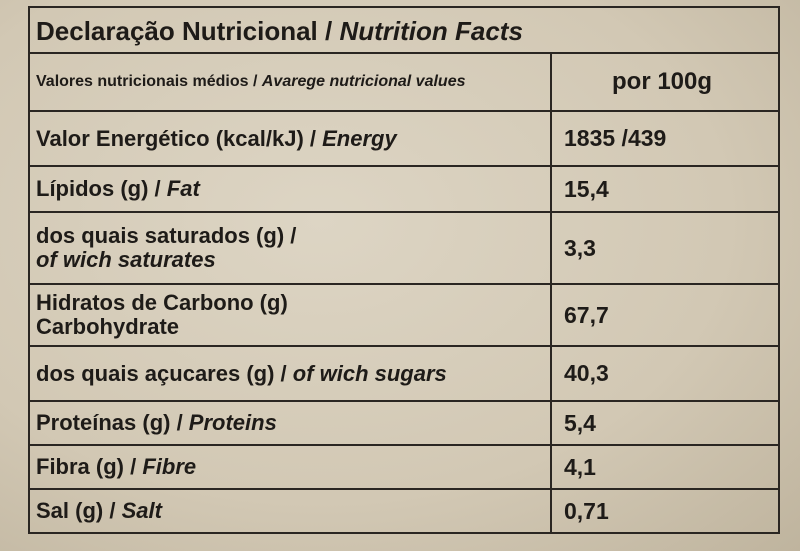  I want to click on row-value: 4,1, so click(664, 467).